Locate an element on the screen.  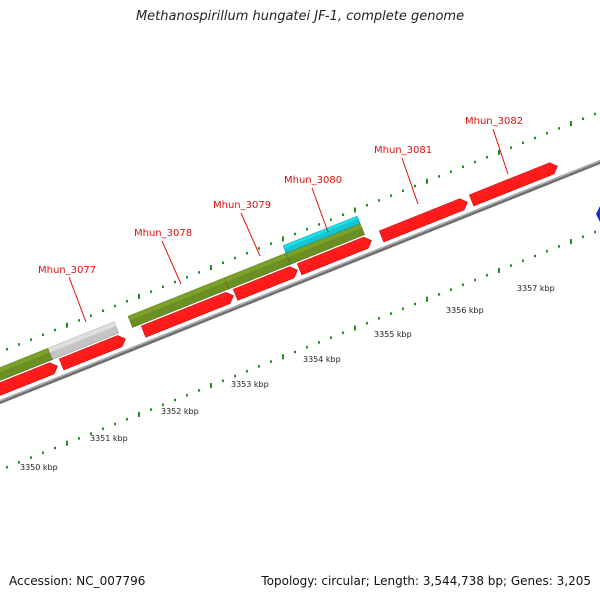
gene-label: Mhun_3077 is located at coordinates (67, 270).